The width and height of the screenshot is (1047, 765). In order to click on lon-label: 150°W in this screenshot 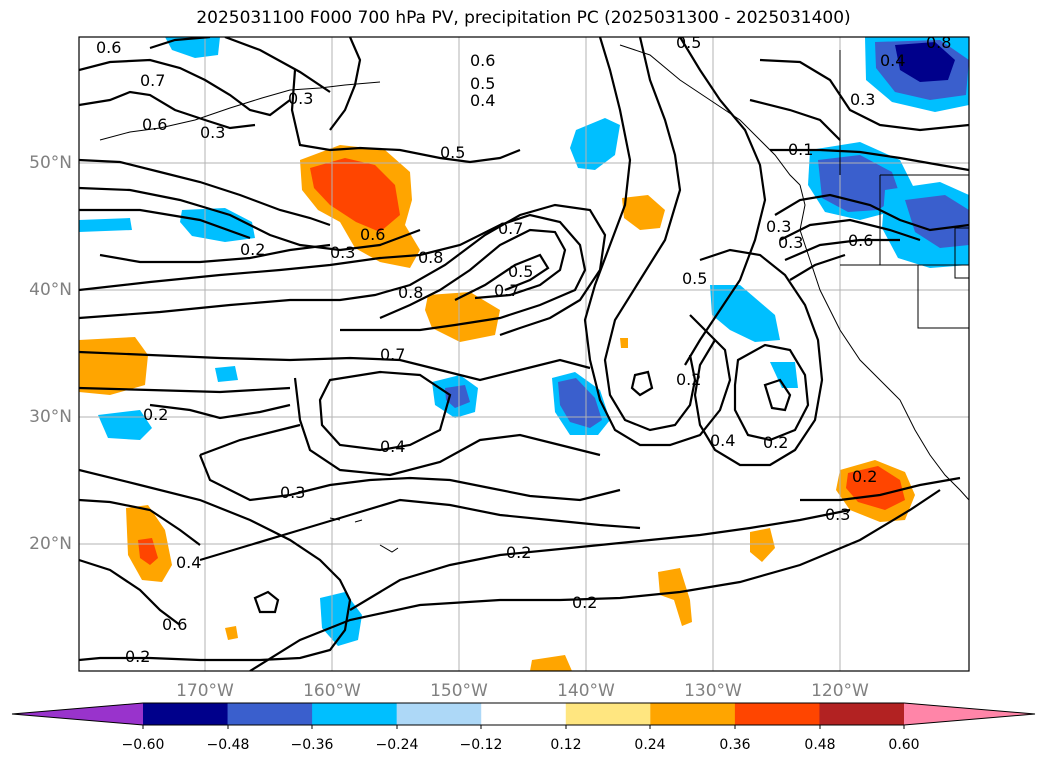, I will do `click(459, 691)`.